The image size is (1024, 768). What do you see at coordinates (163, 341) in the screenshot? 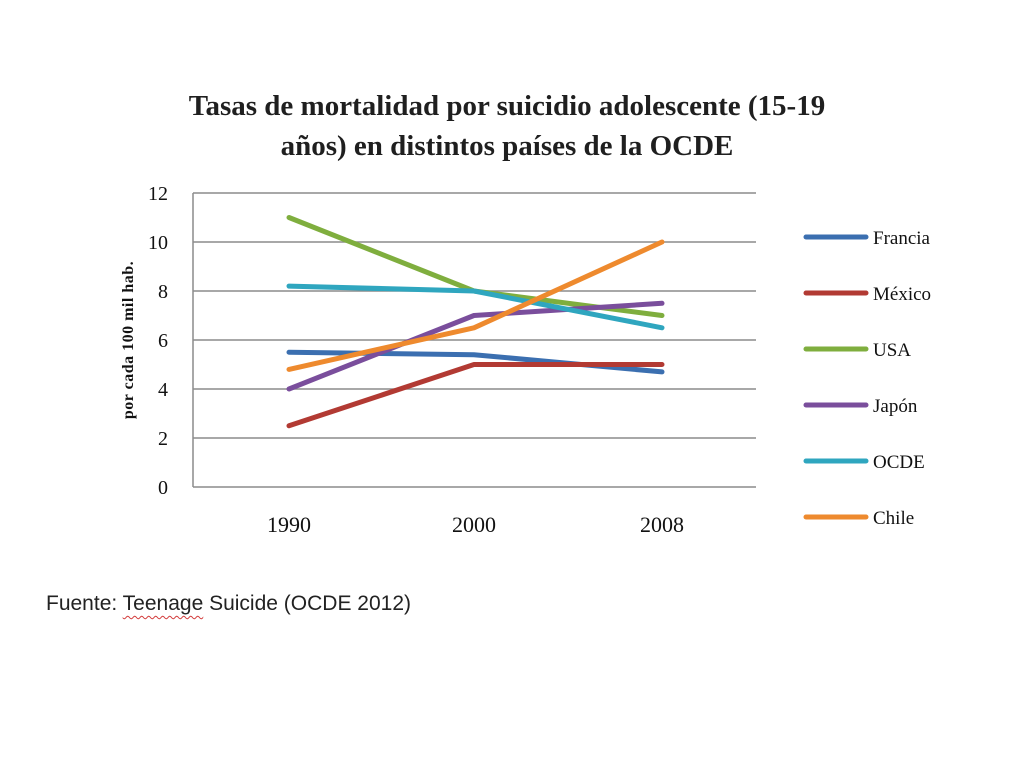
I see `y-tick-label: 6` at bounding box center [163, 341].